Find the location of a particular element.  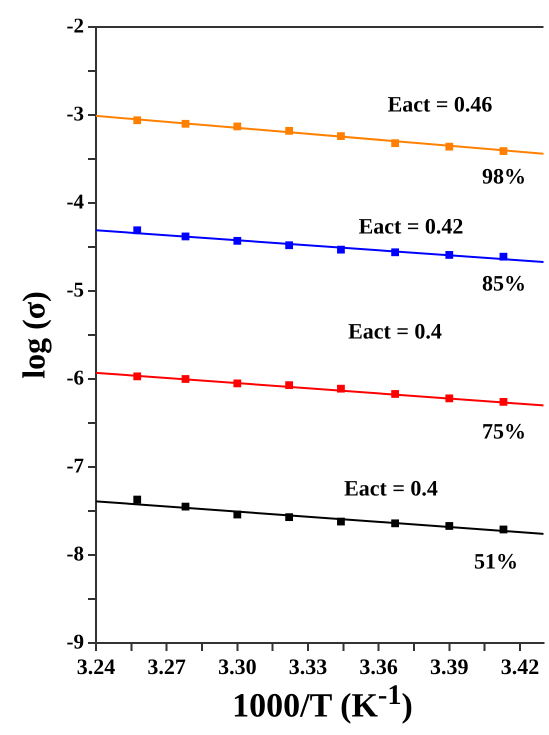

annotation: Eact = 0.42 is located at coordinates (411, 226).